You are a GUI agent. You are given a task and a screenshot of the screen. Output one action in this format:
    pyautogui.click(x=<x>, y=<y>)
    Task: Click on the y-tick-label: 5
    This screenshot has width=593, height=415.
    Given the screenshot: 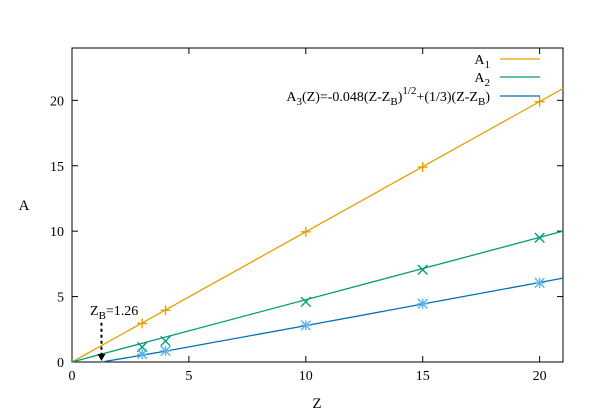 What is the action you would take?
    pyautogui.click(x=60, y=298)
    